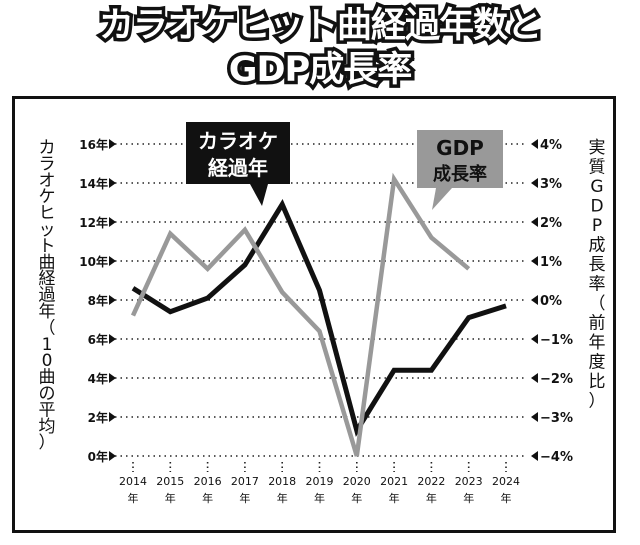 This screenshot has width=640, height=545. I want to click on left-axis-title: カラオケヒット曲経過年（ 1 0 曲の平均）, so click(47, 295).